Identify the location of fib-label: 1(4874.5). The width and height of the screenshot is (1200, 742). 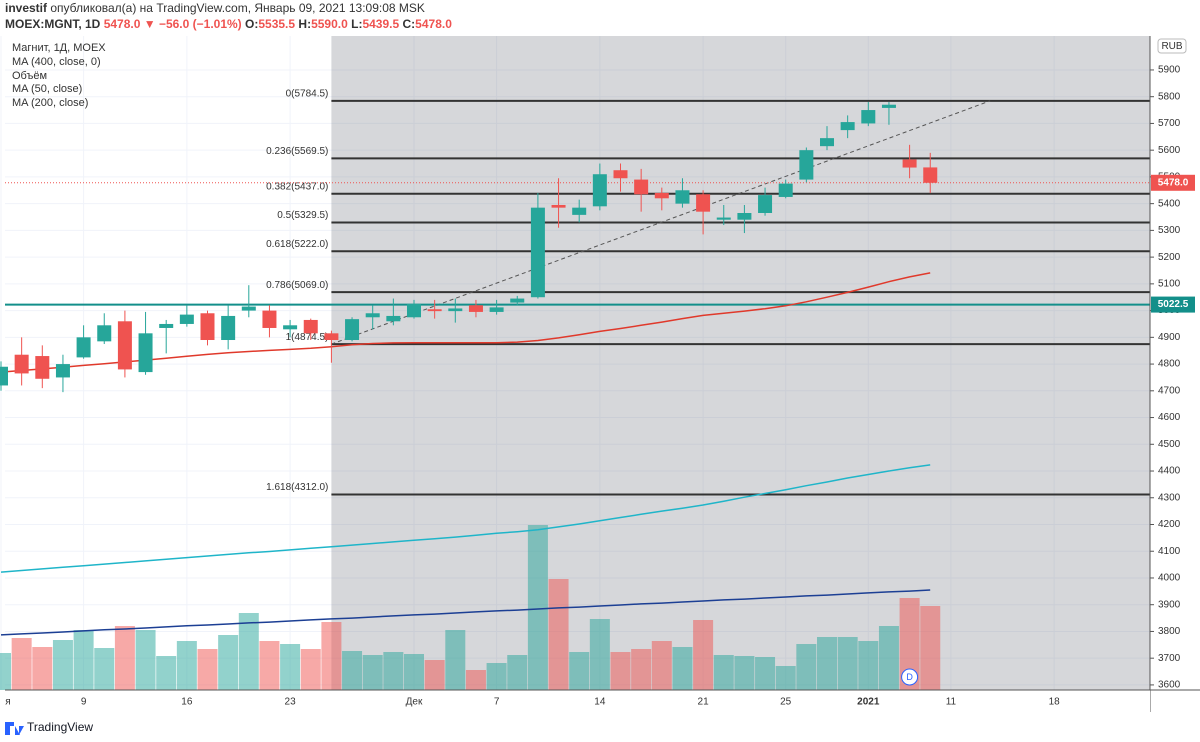
(307, 337).